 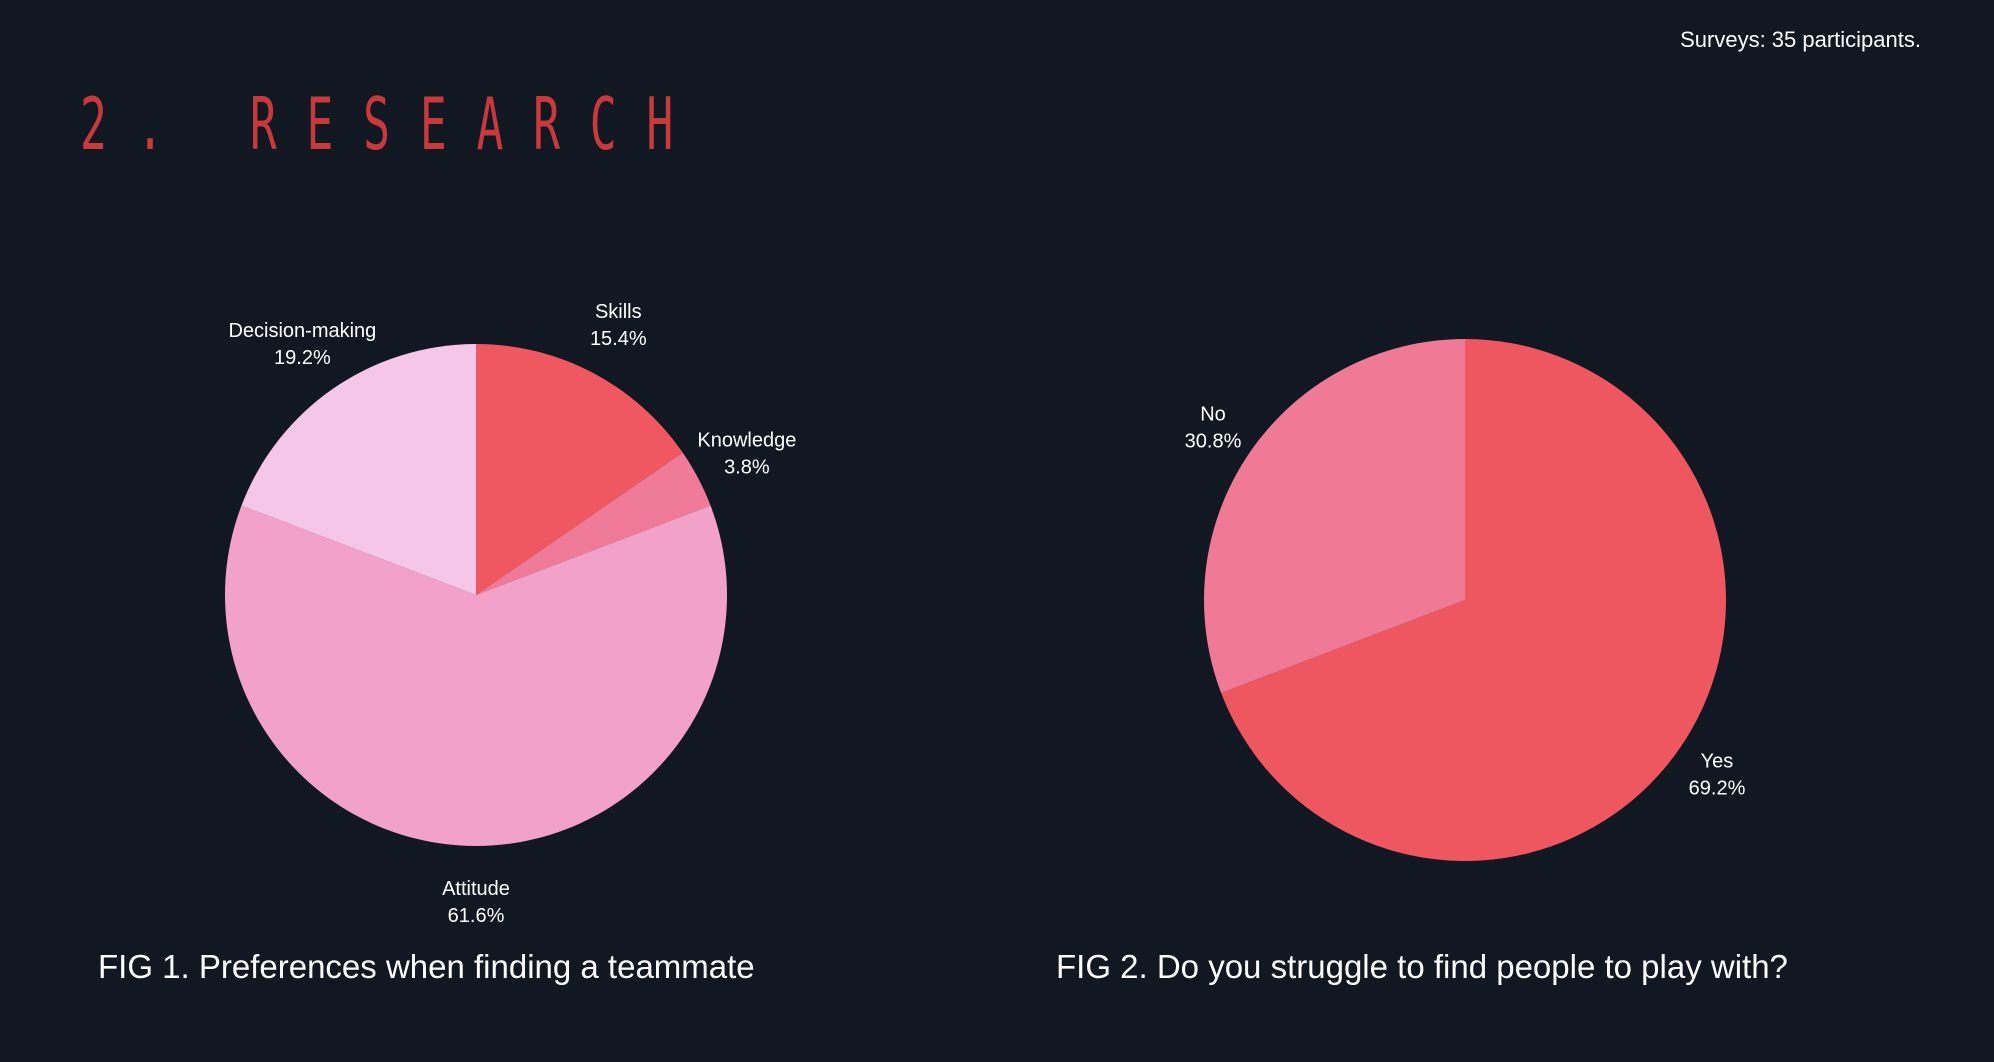 What do you see at coordinates (747, 468) in the screenshot?
I see `fig1-slice-percent-knowledge: 3.8%` at bounding box center [747, 468].